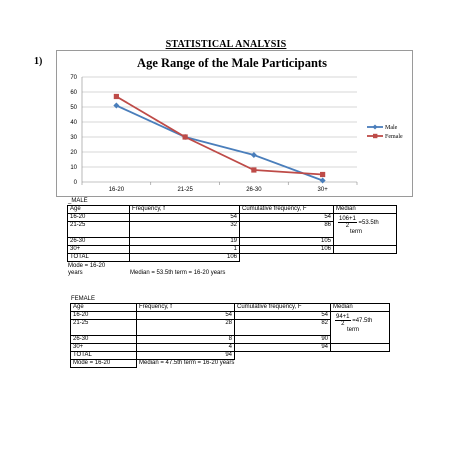 This screenshot has height=452, width=452. I want to click on male-mode-years: years, so click(75, 273).